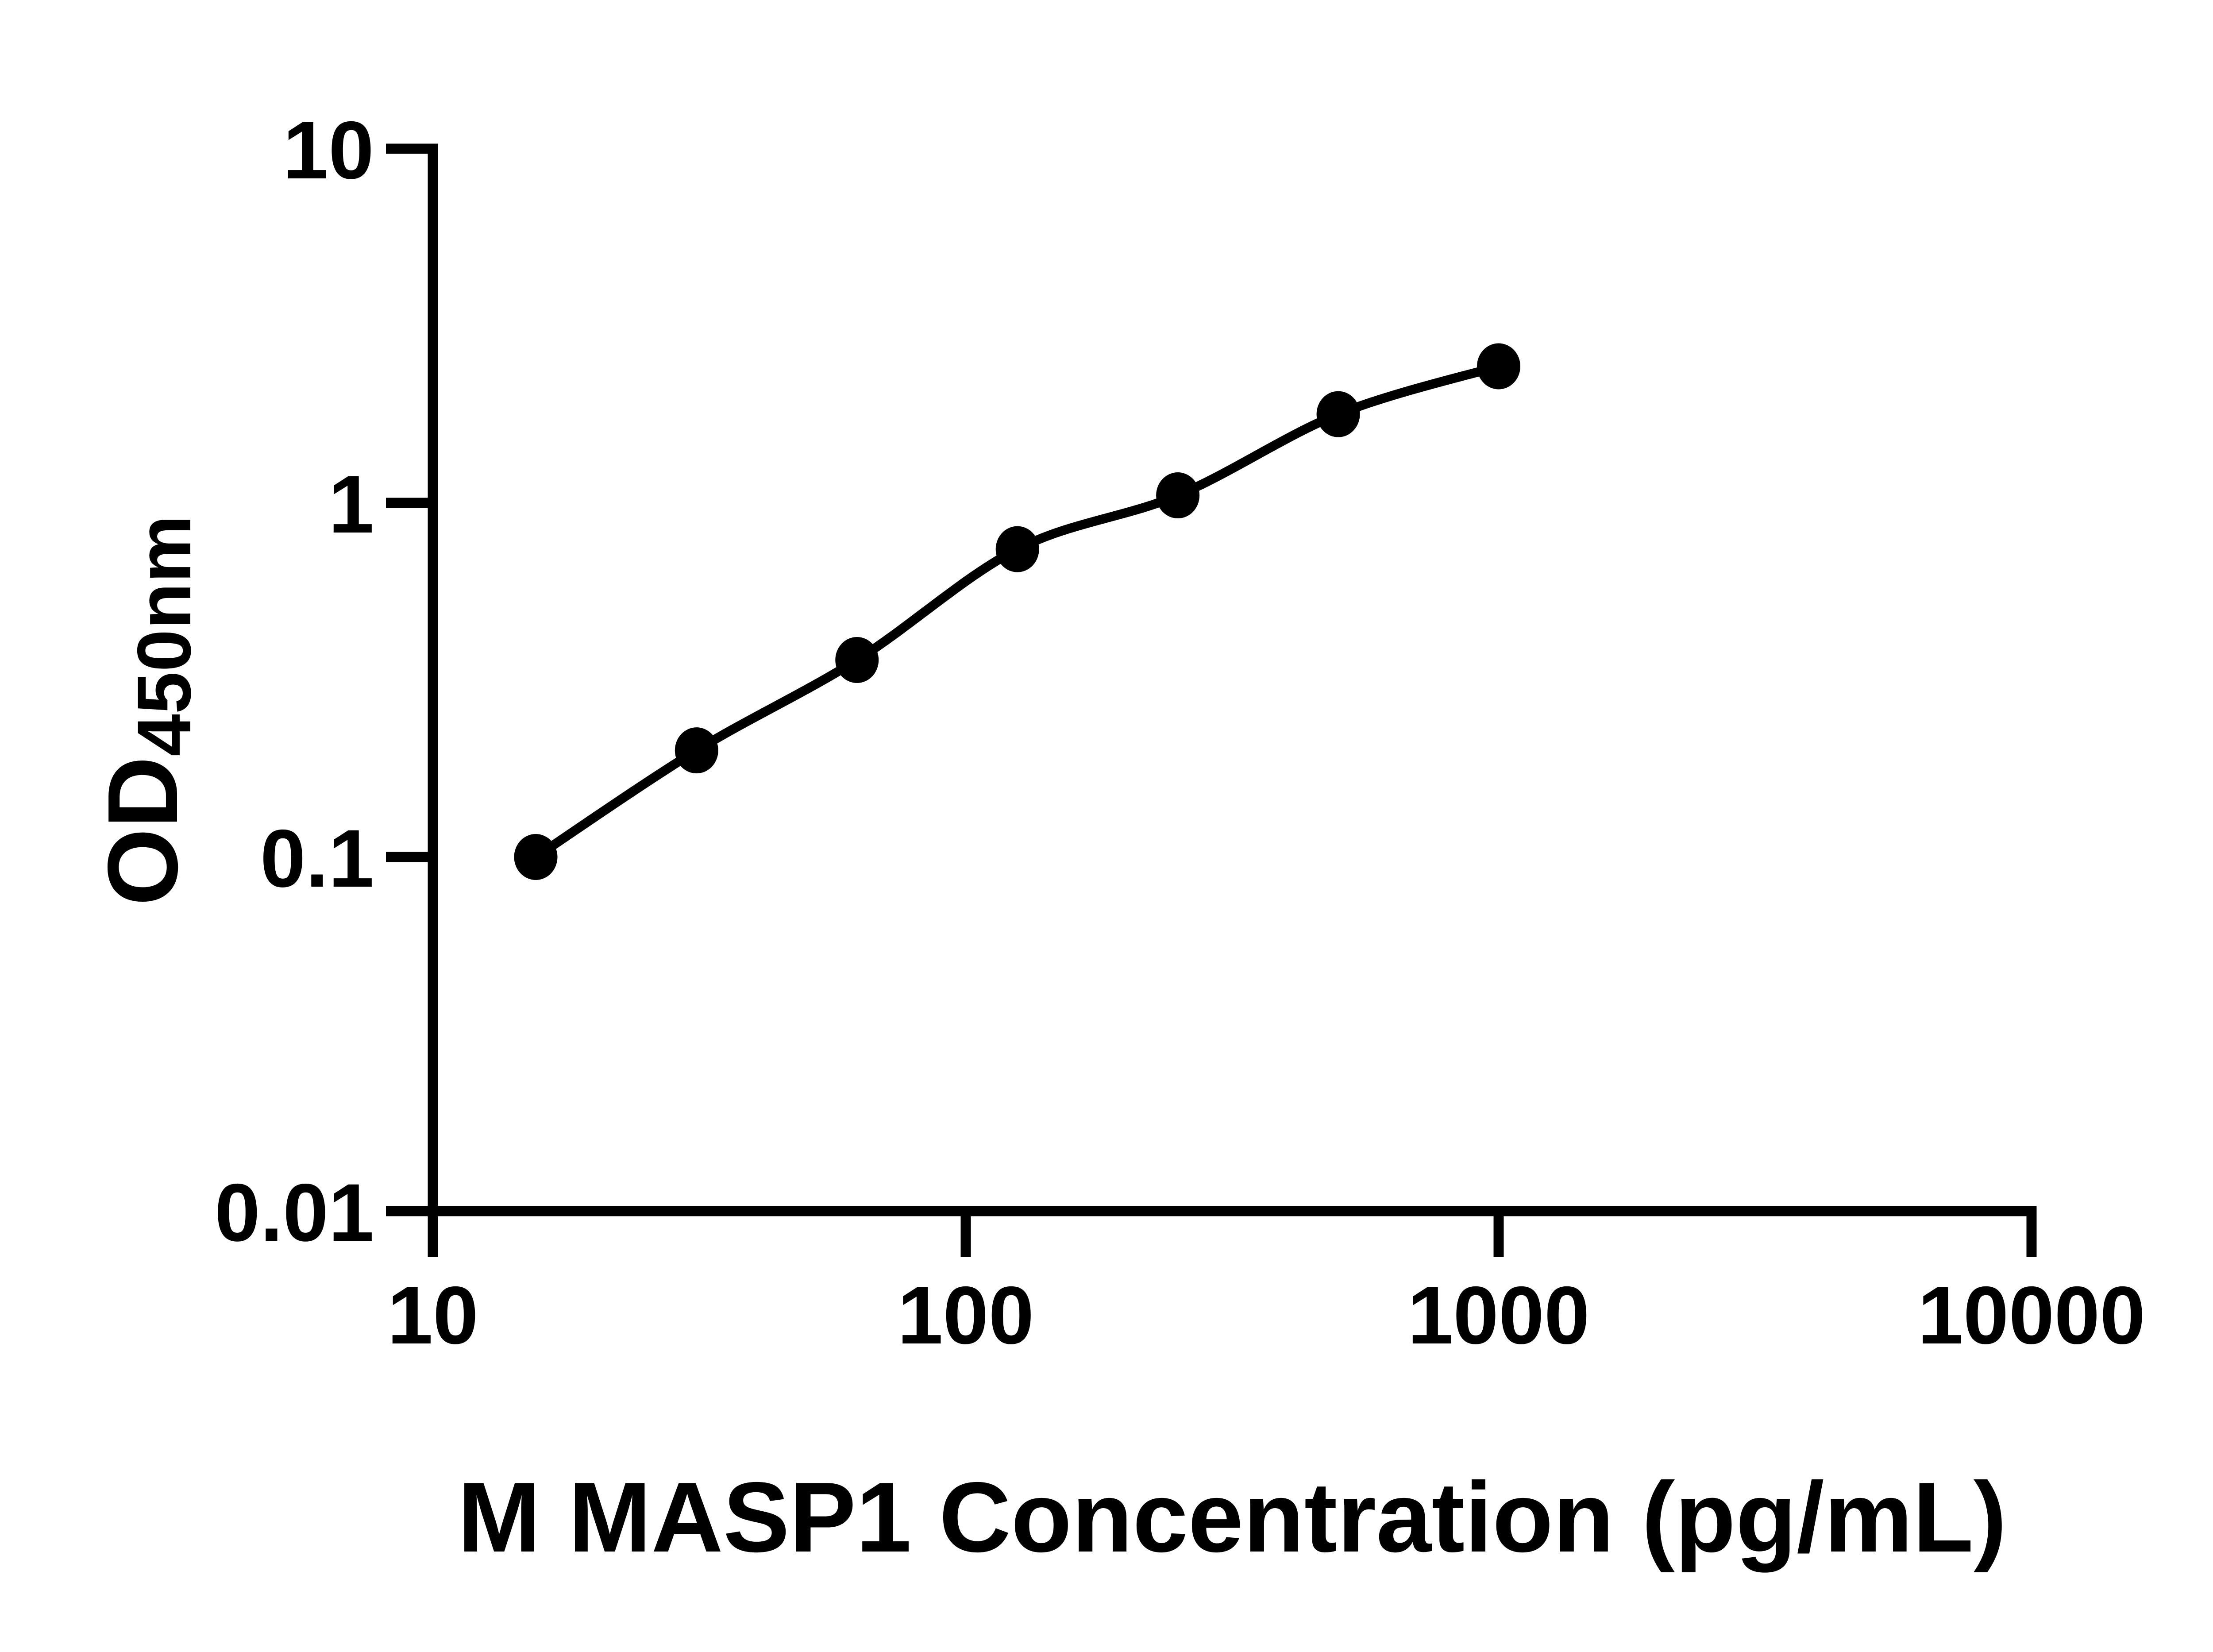 This screenshot has width=2213, height=1652. What do you see at coordinates (351, 504) in the screenshot?
I see `y-tick-label: 1` at bounding box center [351, 504].